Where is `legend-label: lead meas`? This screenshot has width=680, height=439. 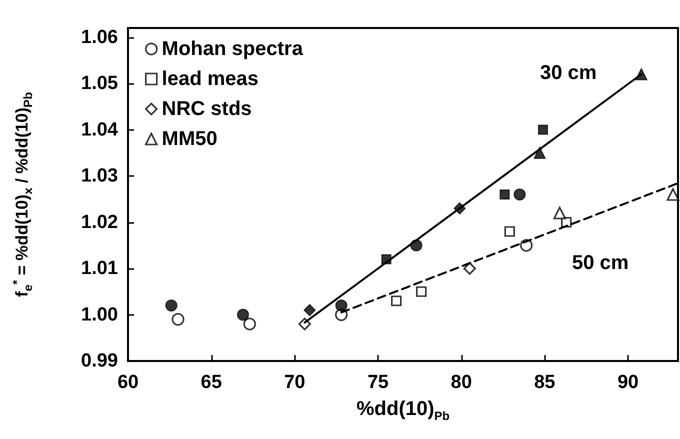
legend-label: lead meas is located at coordinates (210, 79).